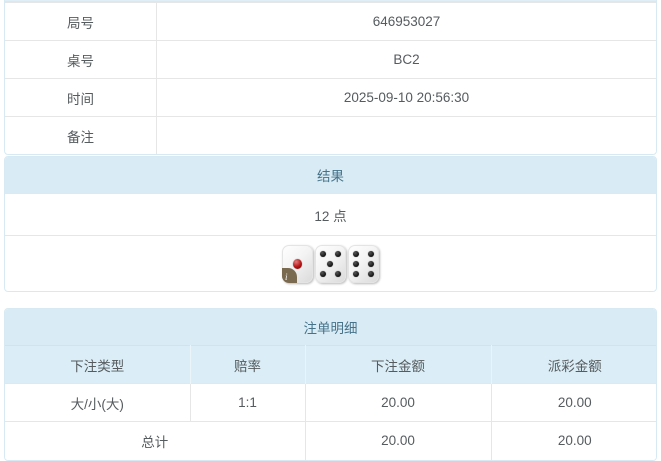  I want to click on cell-total-payout: 20.00, so click(573, 440).